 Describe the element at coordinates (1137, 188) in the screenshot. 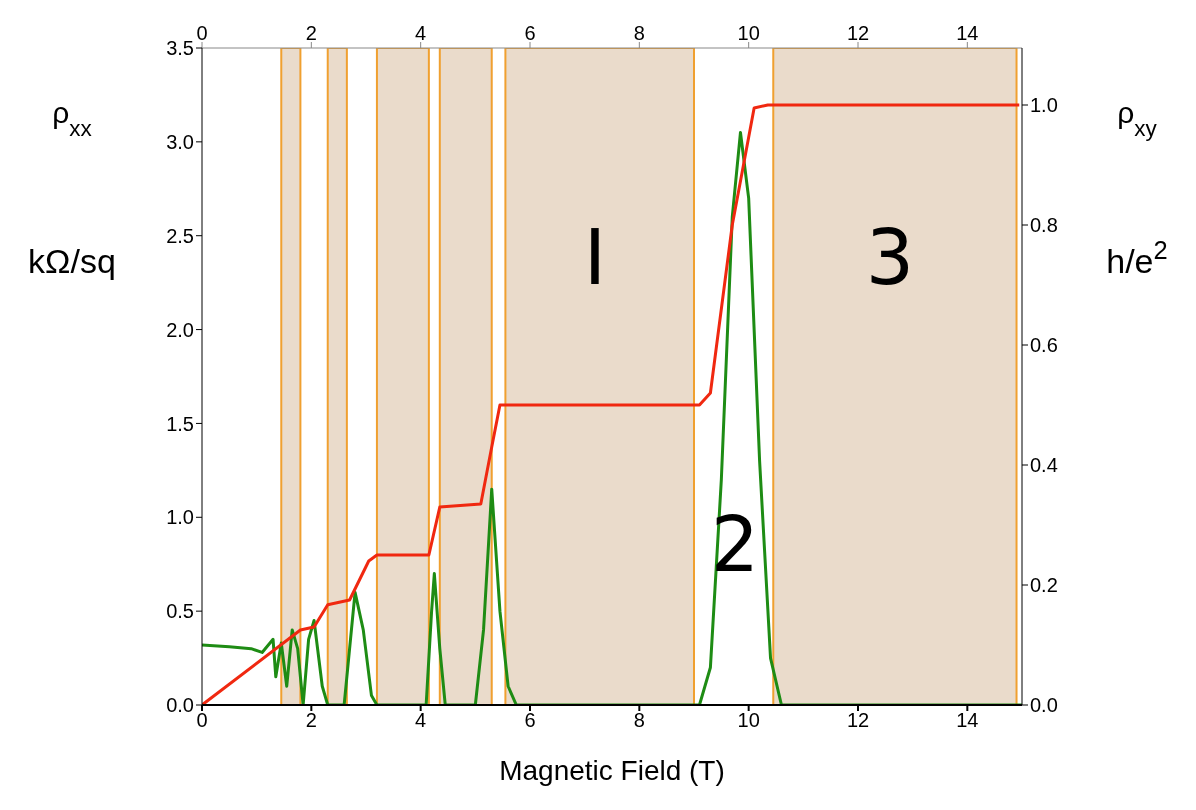

I see `text: ρ$_{xy}$ h/e$^{2}$` at that location.